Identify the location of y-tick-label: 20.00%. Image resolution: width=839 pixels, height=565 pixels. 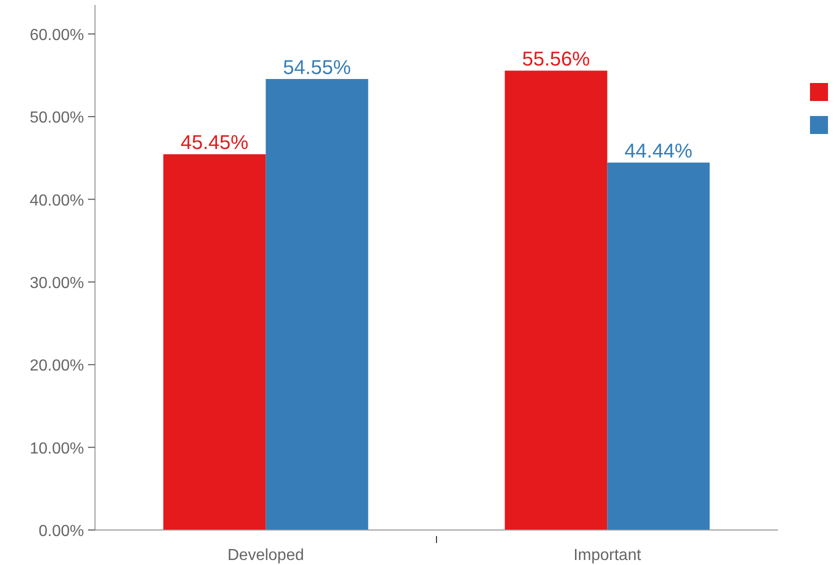
(57, 366).